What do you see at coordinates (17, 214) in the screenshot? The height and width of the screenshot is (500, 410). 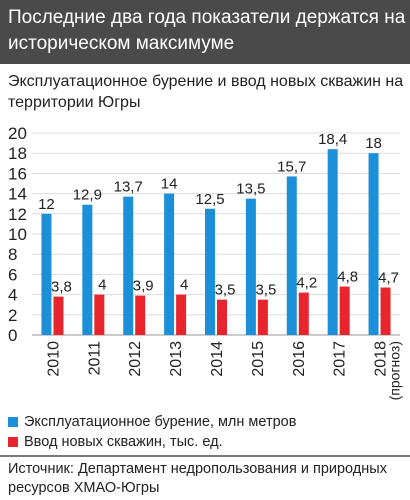 I see `y-tick-label: 12` at bounding box center [17, 214].